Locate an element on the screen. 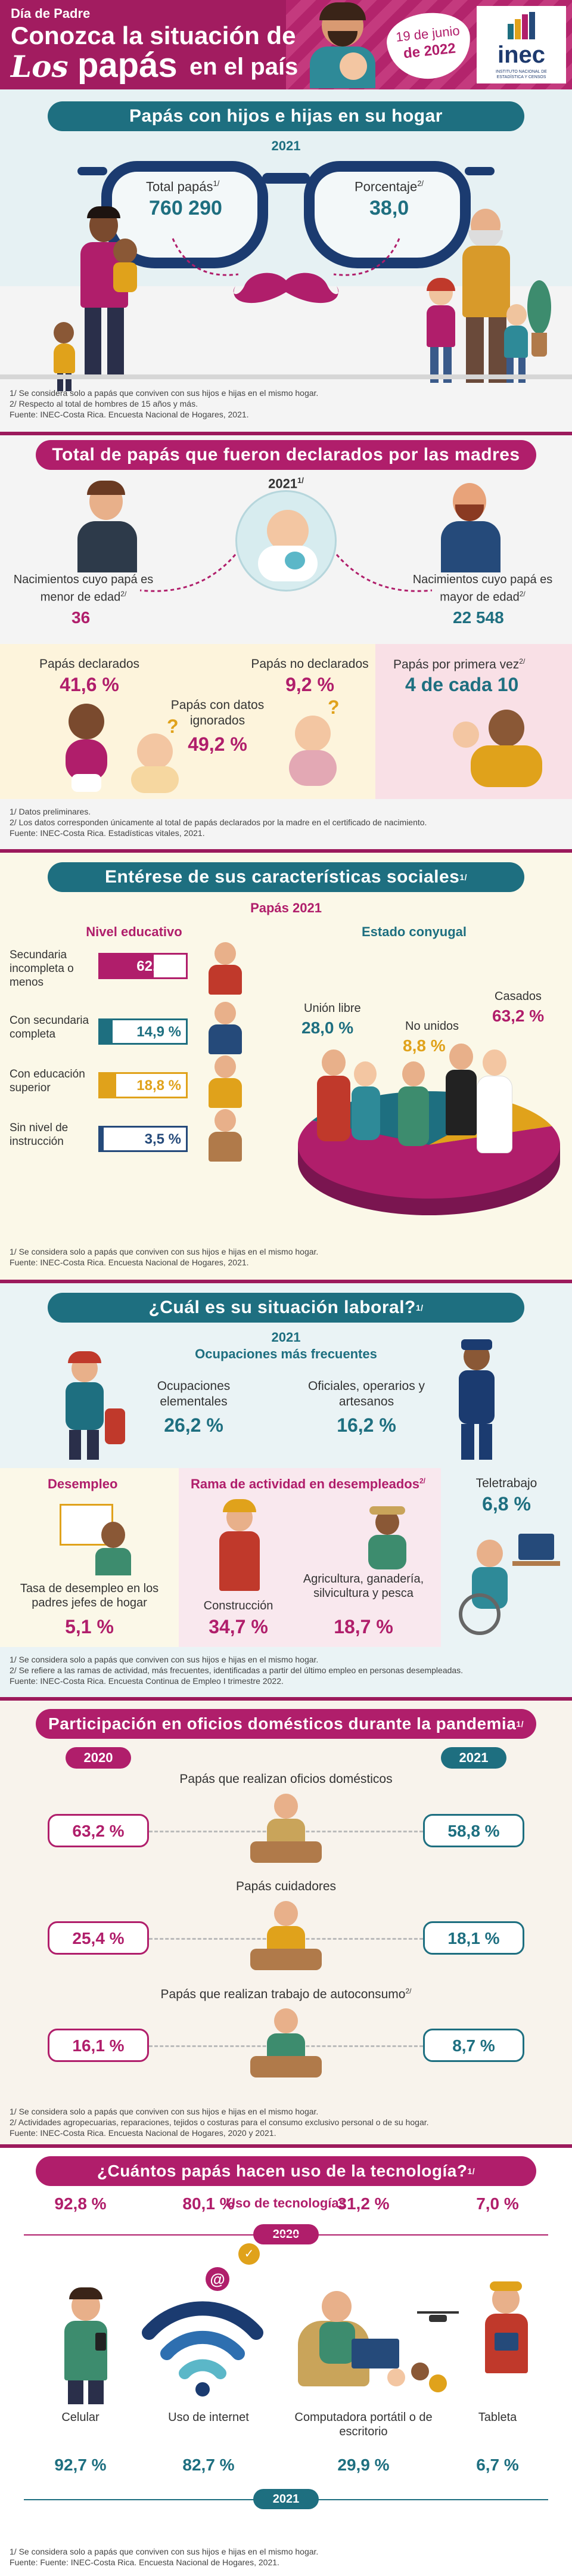 The height and width of the screenshot is (2576, 572). like-icon: ✓ is located at coordinates (249, 2254).